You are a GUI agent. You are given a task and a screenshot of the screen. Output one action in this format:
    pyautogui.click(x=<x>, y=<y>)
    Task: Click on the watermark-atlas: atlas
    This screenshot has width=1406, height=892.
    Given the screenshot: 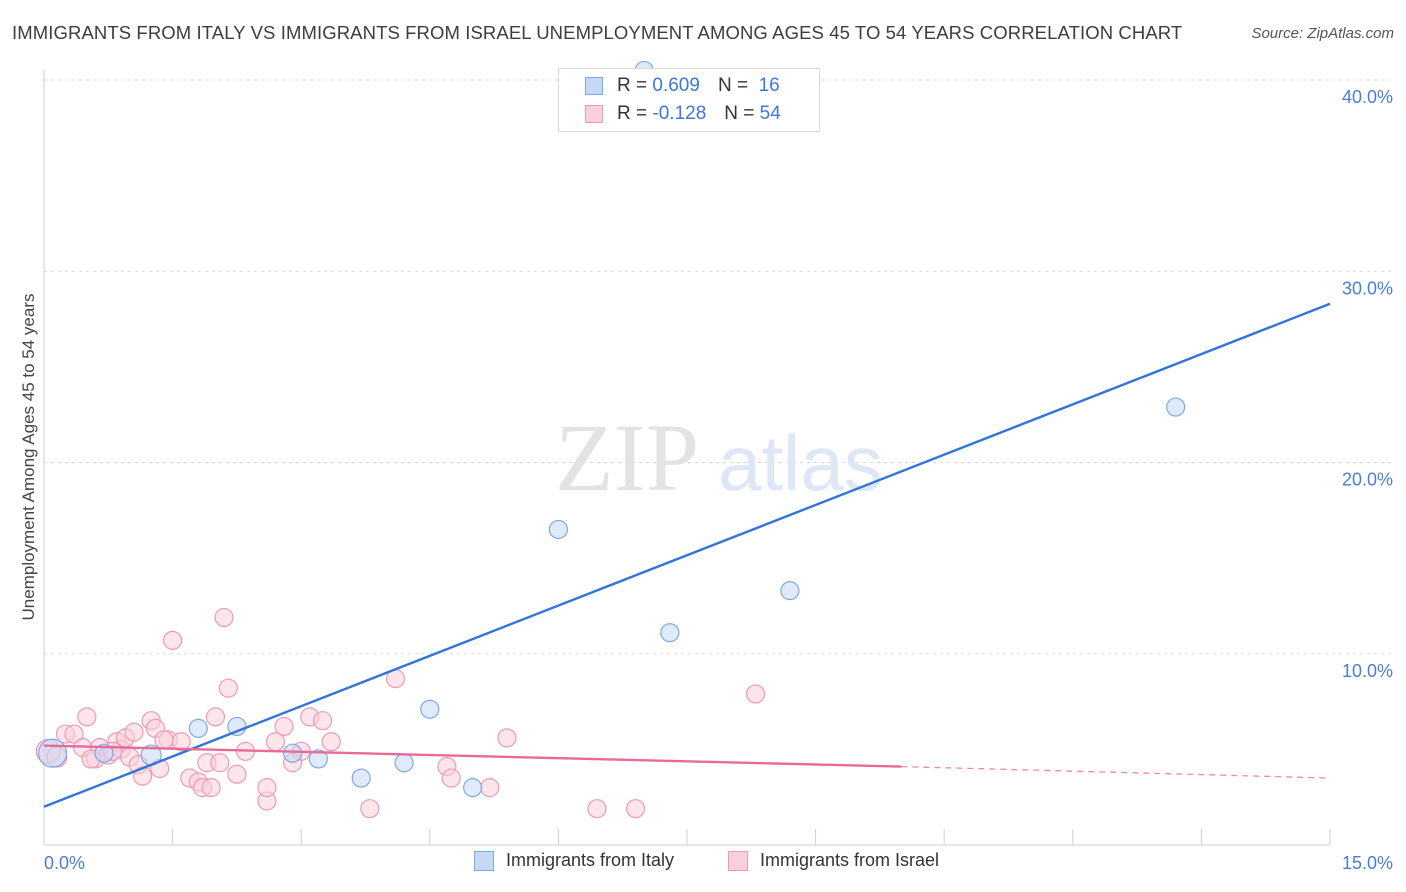 What is the action you would take?
    pyautogui.click(x=800, y=463)
    